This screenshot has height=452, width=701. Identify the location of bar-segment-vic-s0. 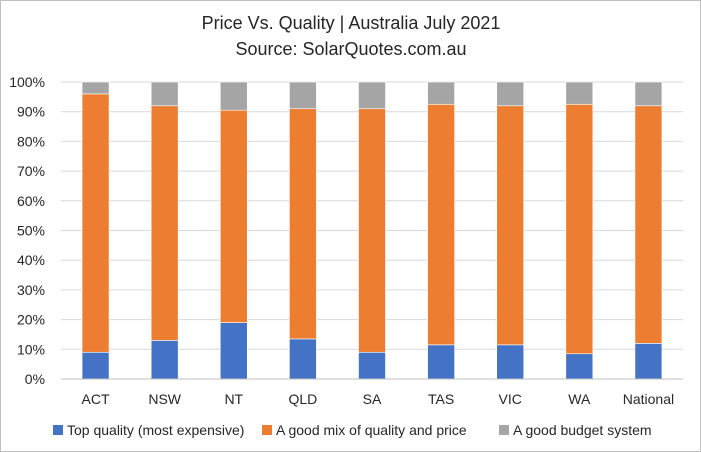
(510, 362).